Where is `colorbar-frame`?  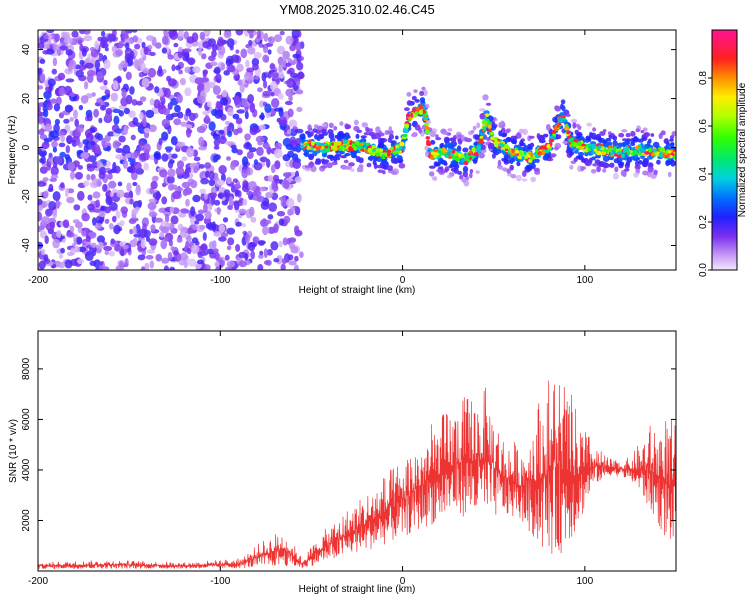 colorbar-frame is located at coordinates (724, 150).